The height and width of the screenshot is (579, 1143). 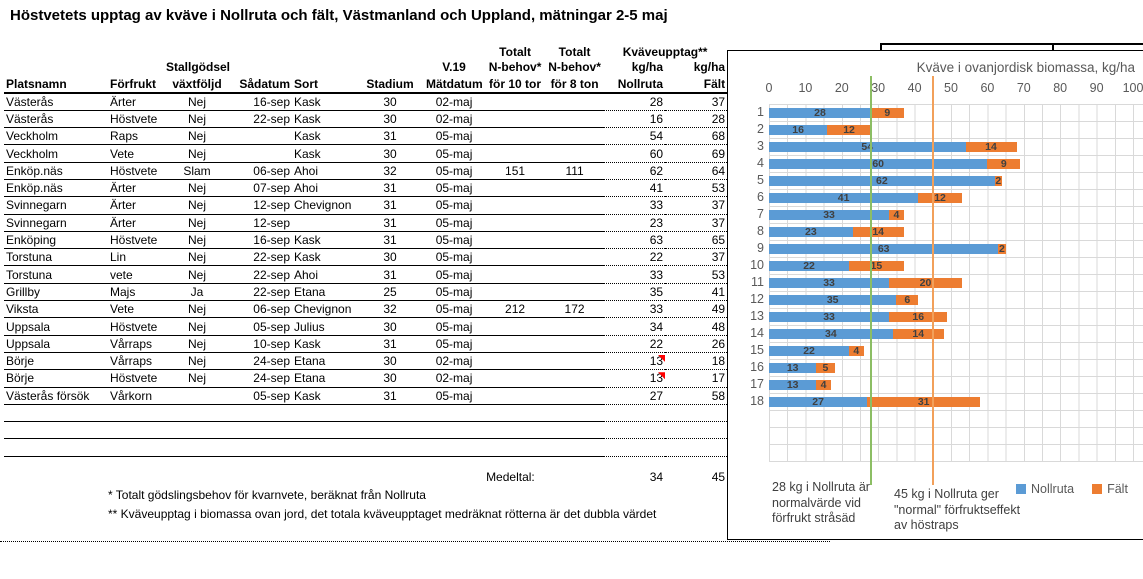 I want to click on bar-falt: 9, so click(x=887, y=113).